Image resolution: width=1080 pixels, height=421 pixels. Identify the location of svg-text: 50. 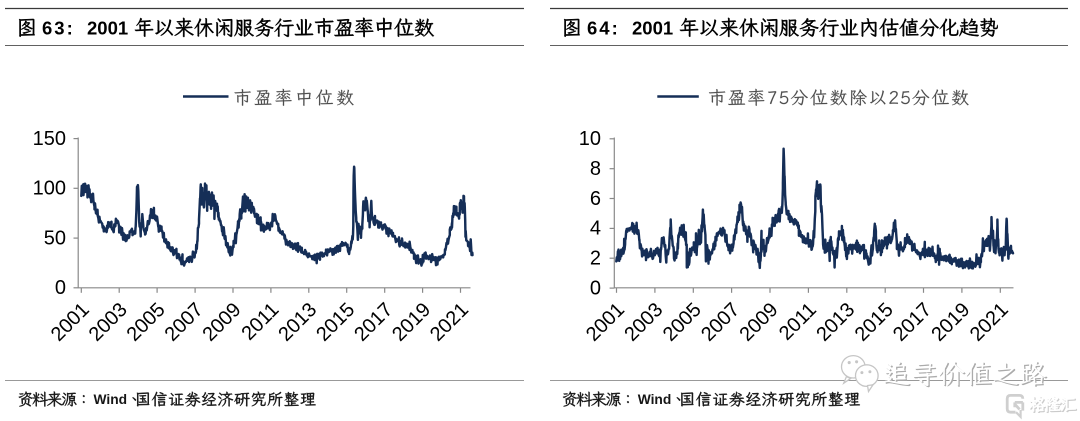
(55, 238).